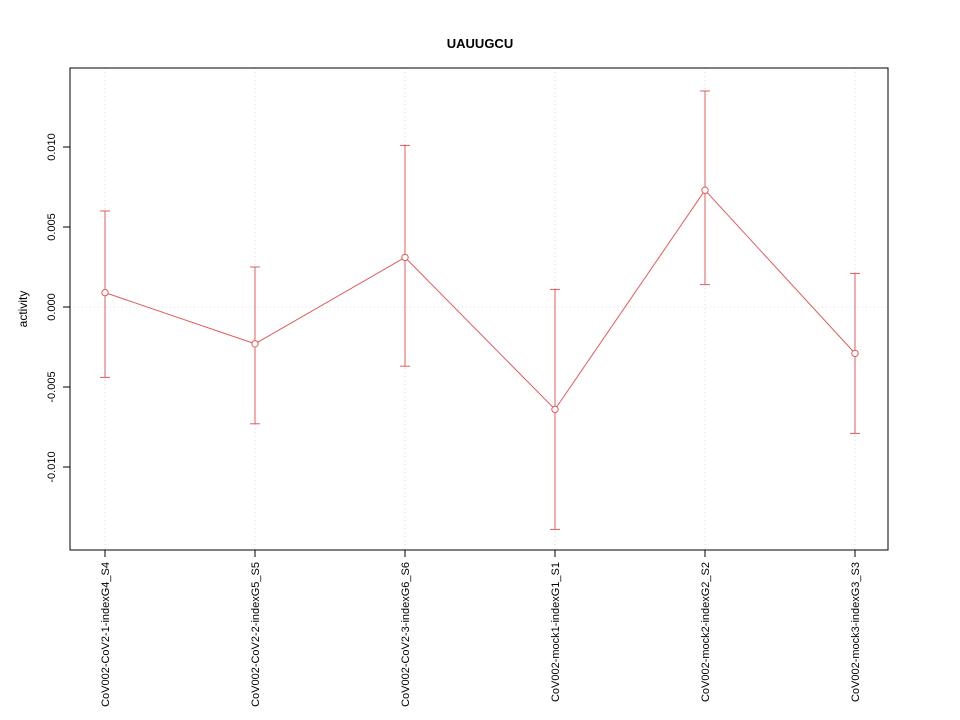 The image size is (960, 720). Describe the element at coordinates (480, 43) in the screenshot. I see `chart-title: UAUUGCU` at that location.